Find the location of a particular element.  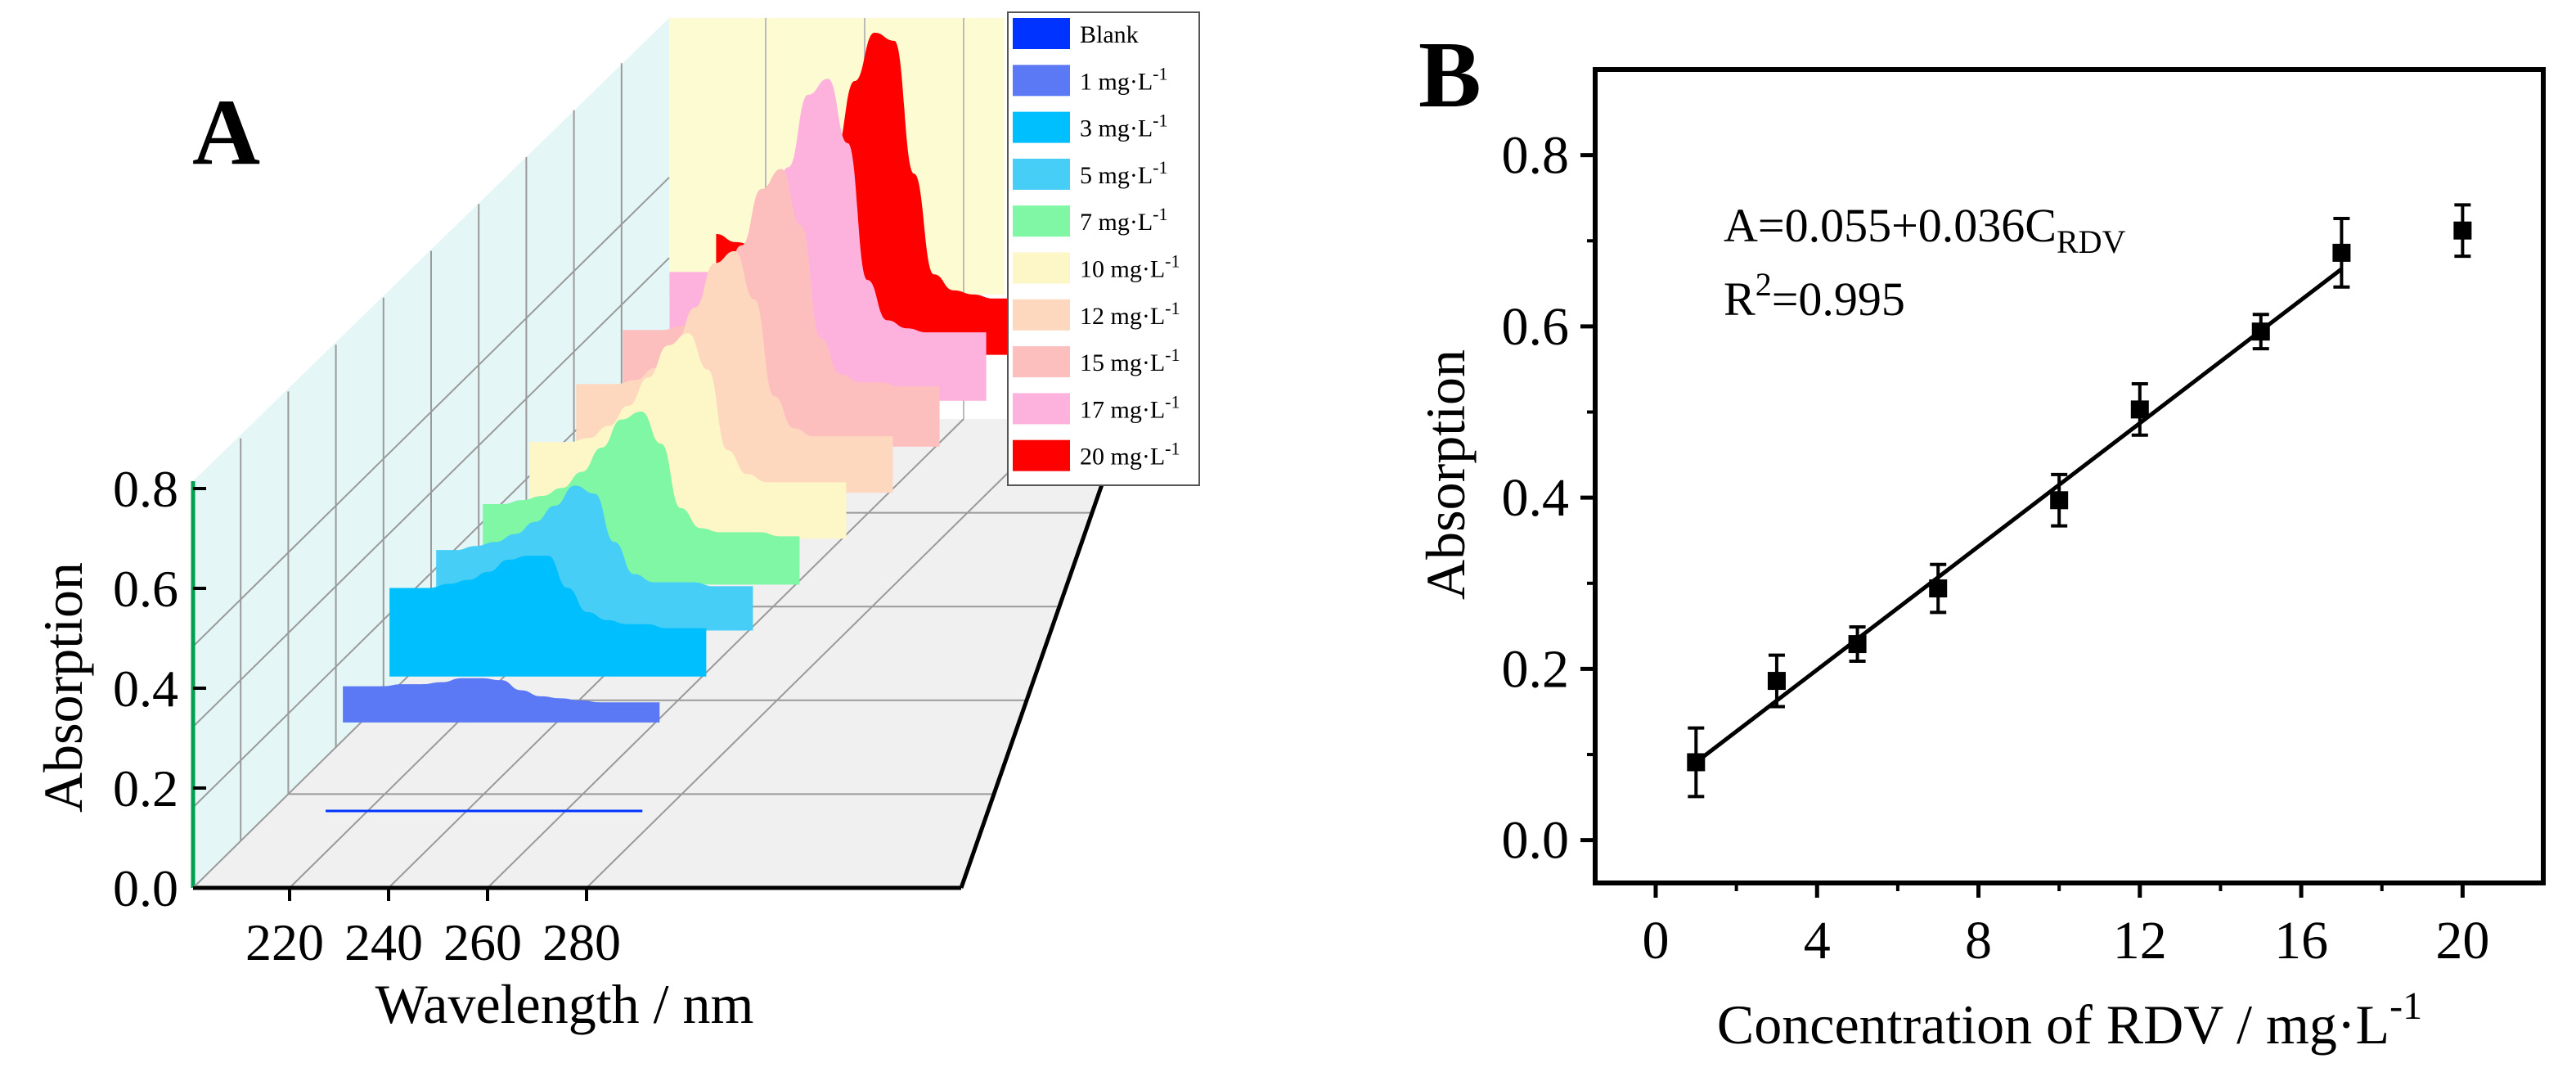

fit-line is located at coordinates (2018, 515).